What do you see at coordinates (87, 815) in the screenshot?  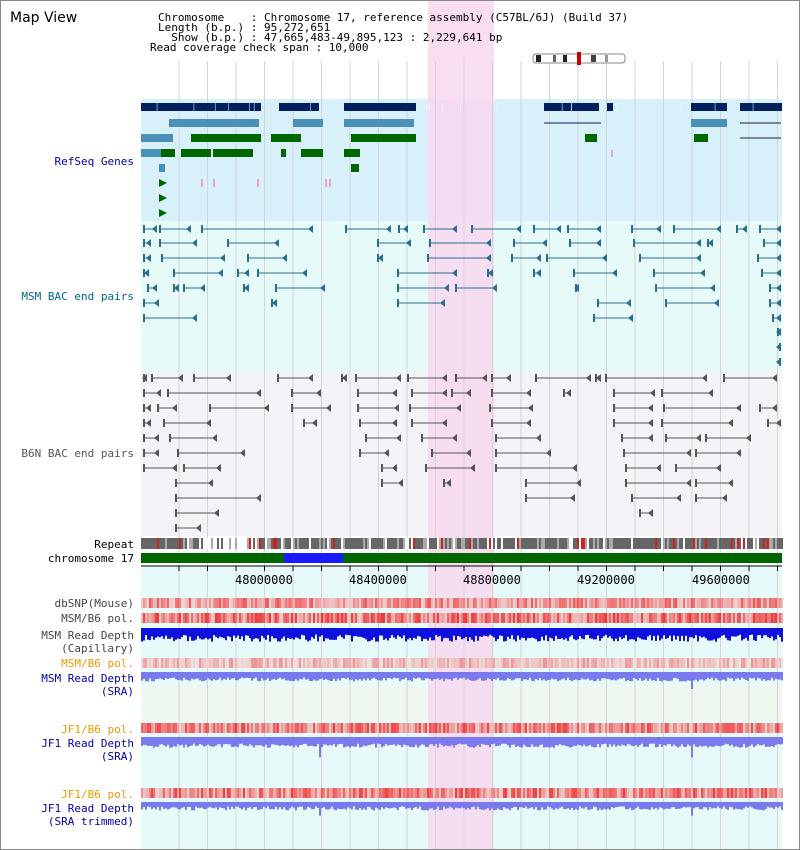 I see `track-label-jf1-read-depth-trimmed: JF1 Read Depth (SRA trimmed)` at bounding box center [87, 815].